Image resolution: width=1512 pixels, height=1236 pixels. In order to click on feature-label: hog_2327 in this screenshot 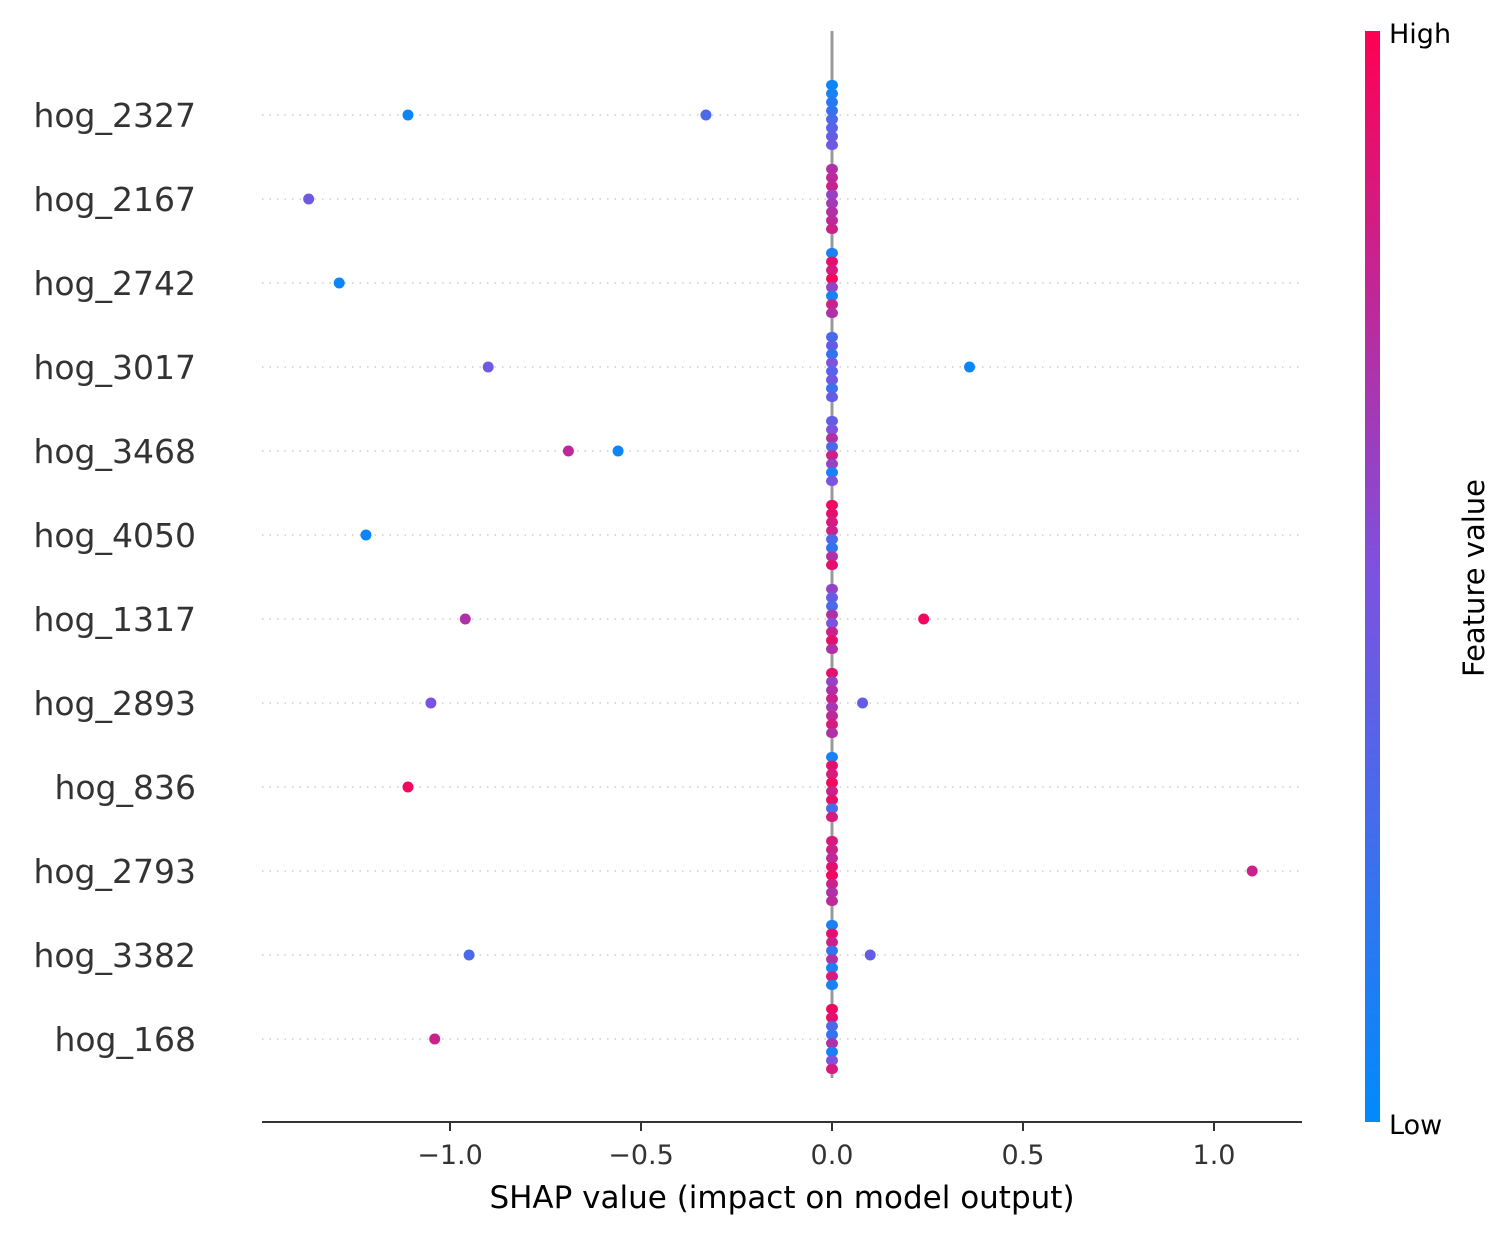, I will do `click(114, 115)`.